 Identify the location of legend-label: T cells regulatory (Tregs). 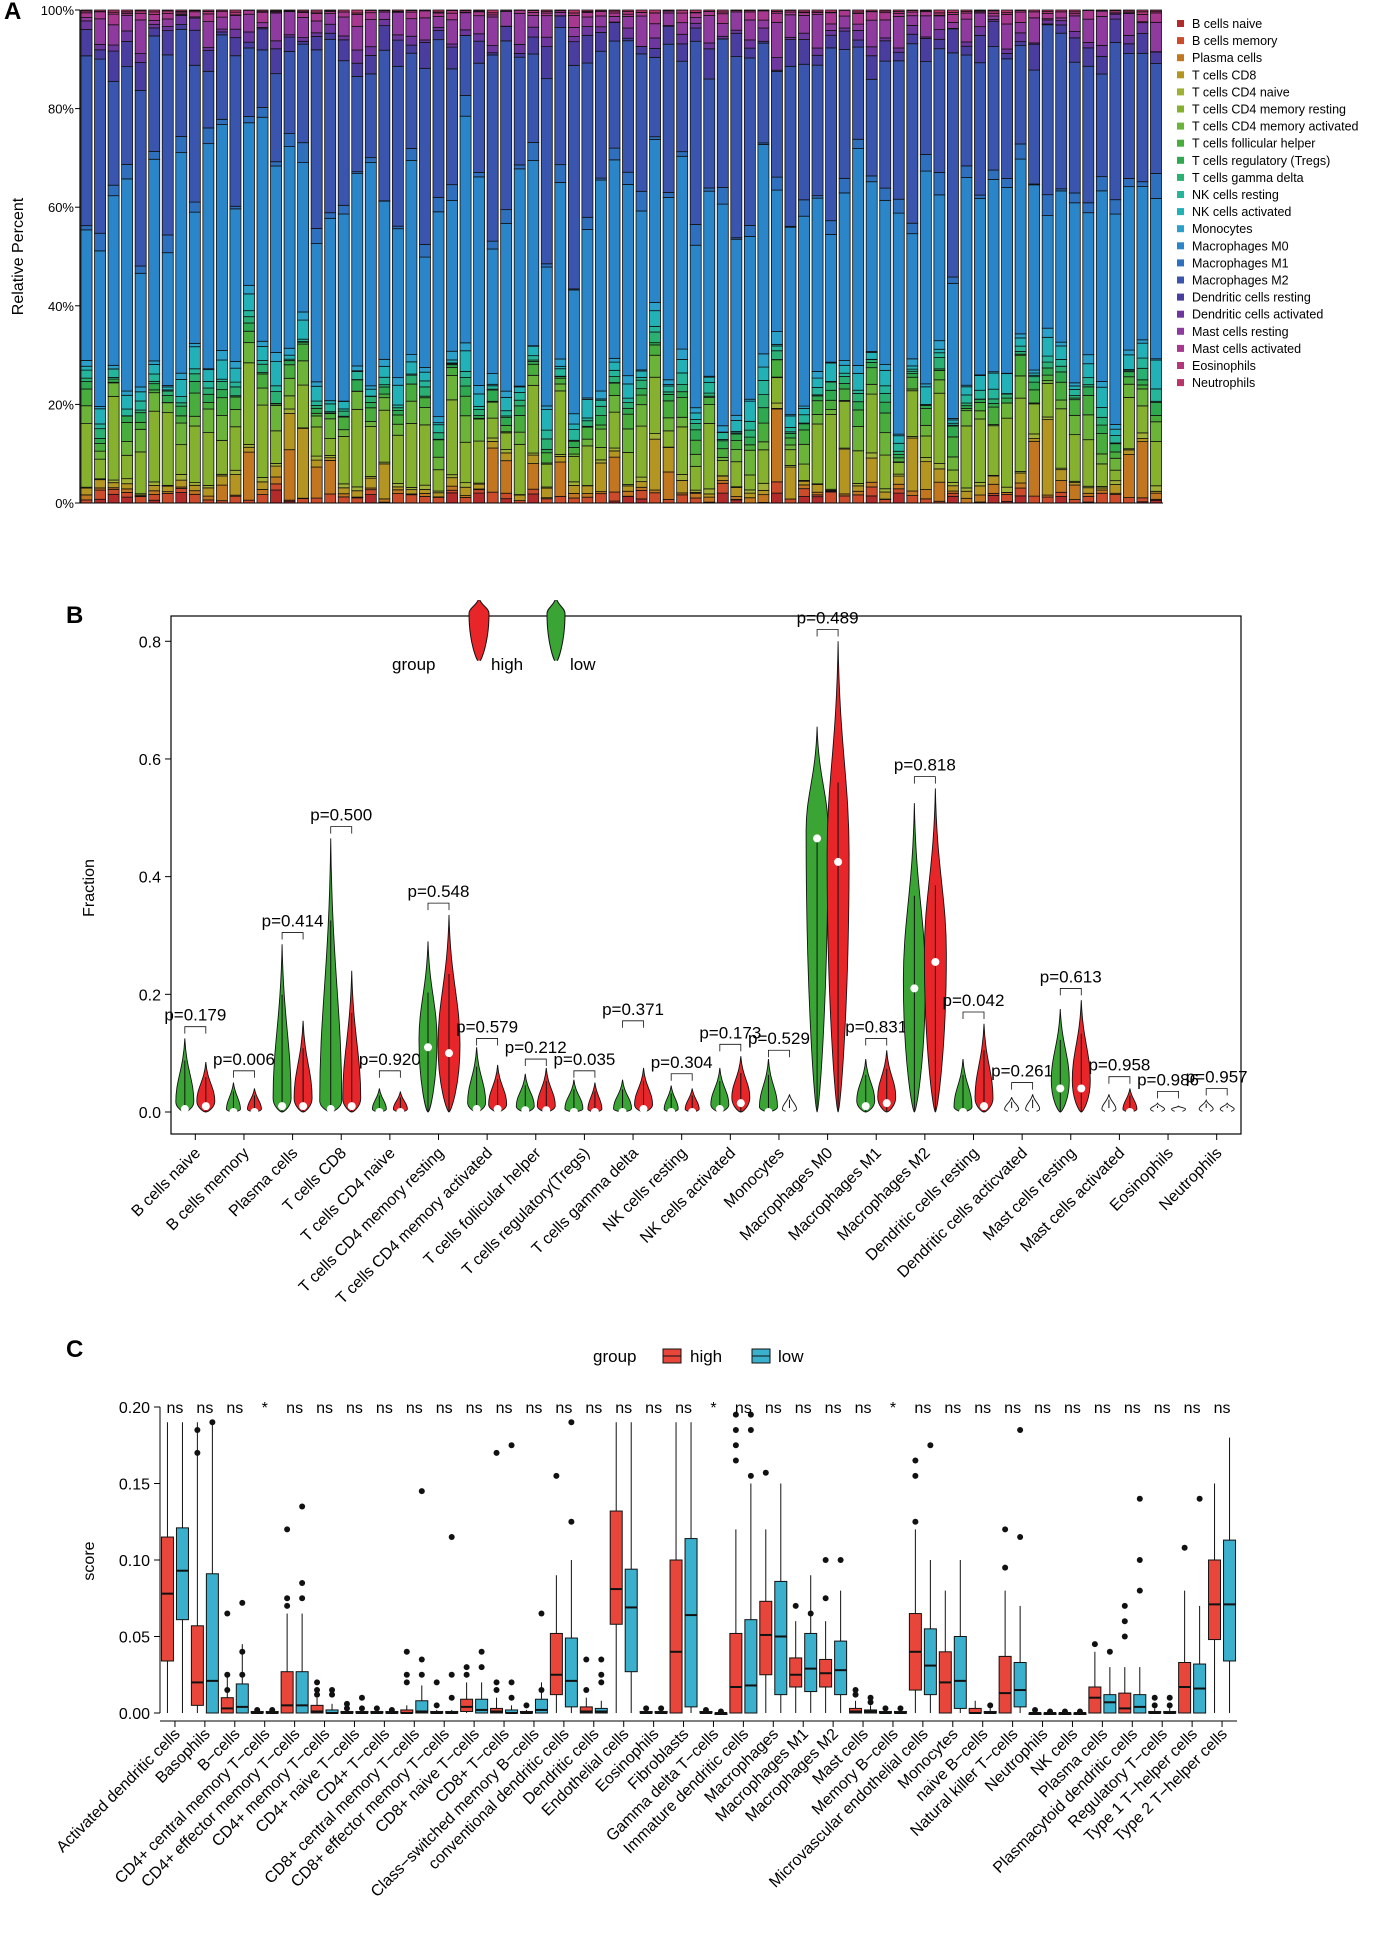
(1261, 161).